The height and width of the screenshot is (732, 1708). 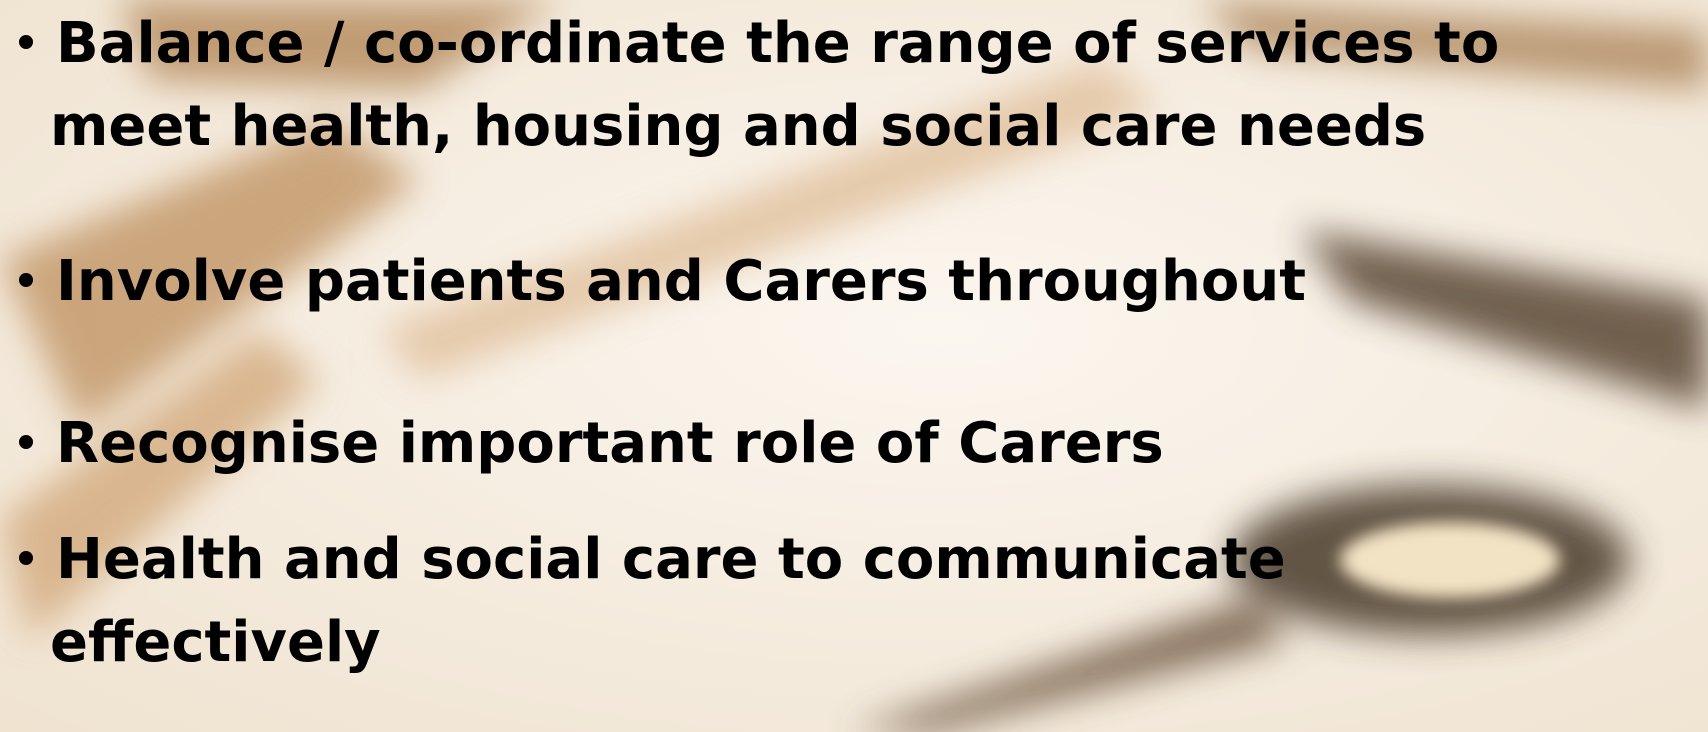 I want to click on bullet-text: Involve patients and Carers throughout, so click(x=681, y=281).